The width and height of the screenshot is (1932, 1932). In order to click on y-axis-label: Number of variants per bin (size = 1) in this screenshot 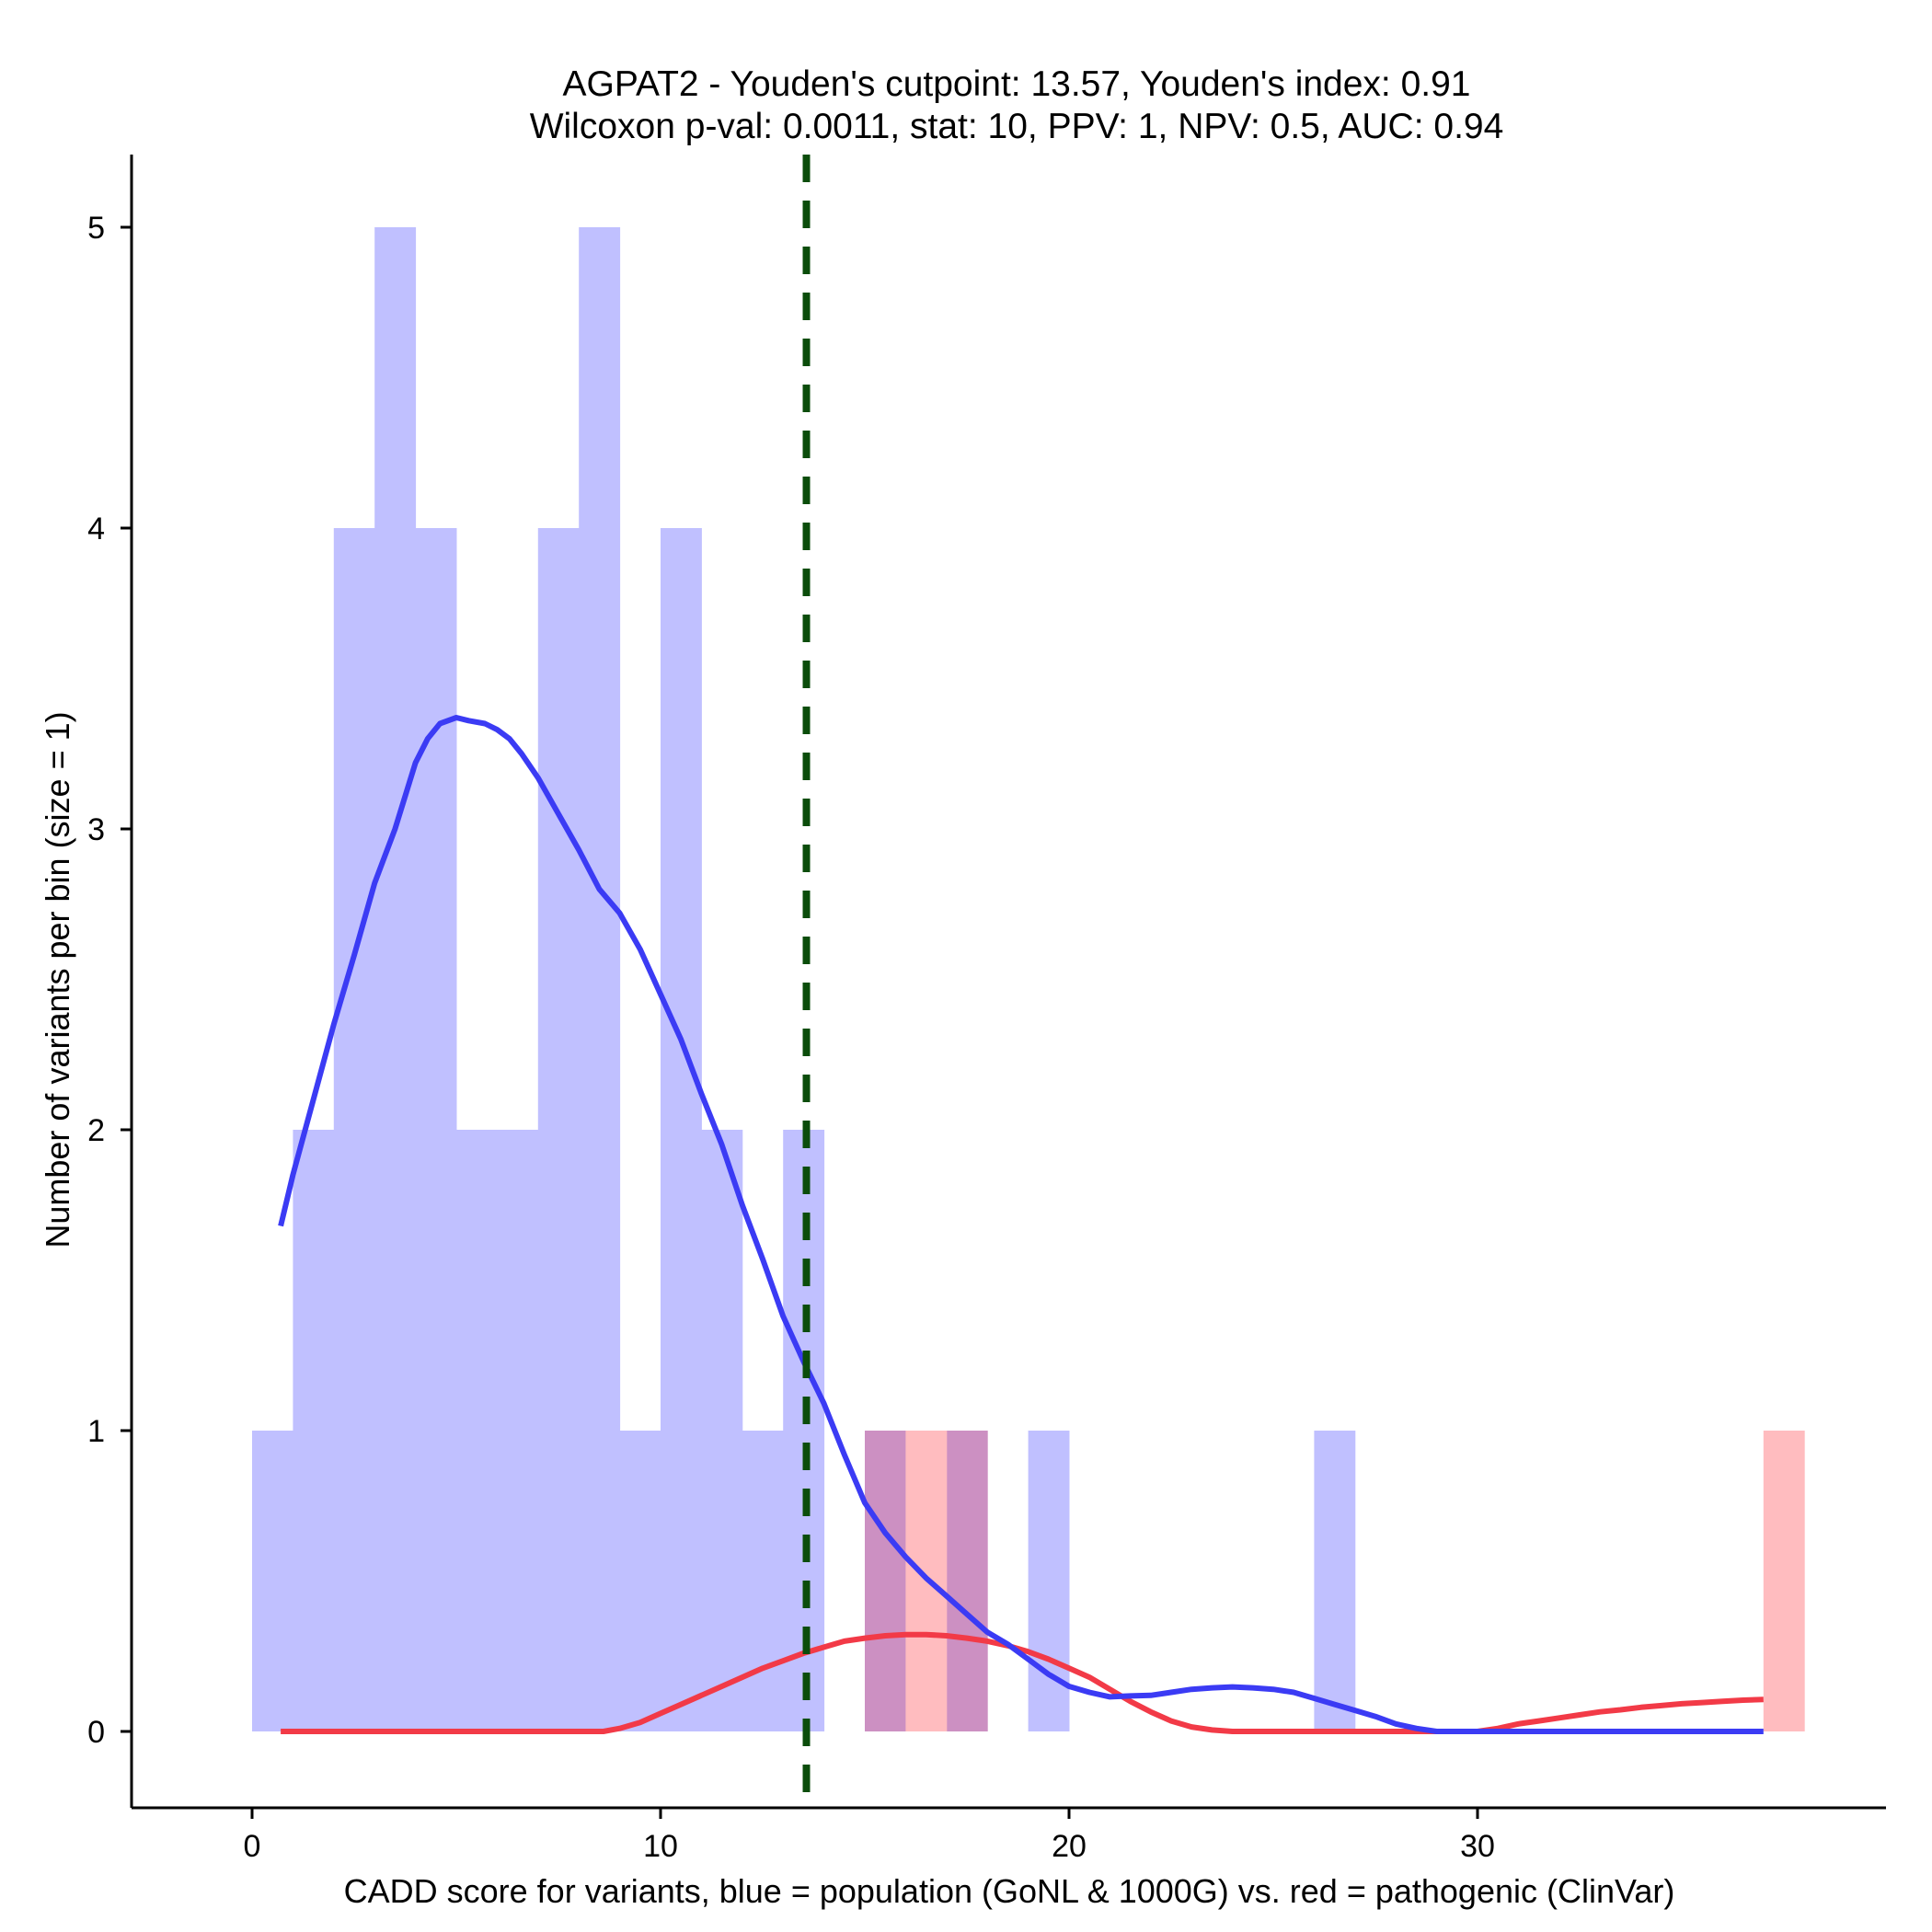, I will do `click(57, 979)`.